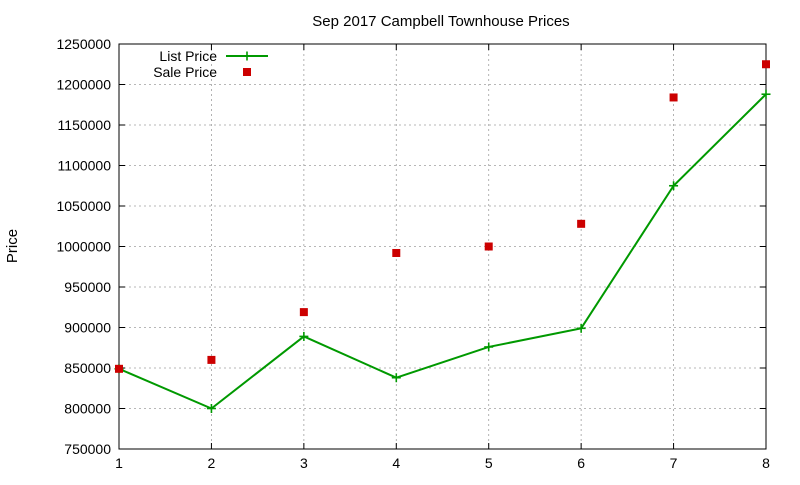 The height and width of the screenshot is (485, 800). I want to click on x-tick-label: 5, so click(489, 463).